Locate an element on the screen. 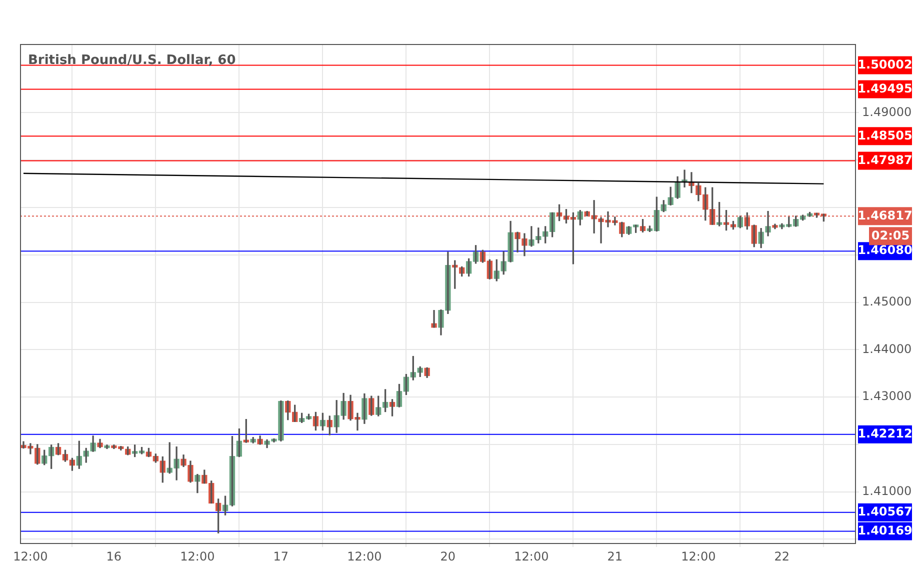  y-tick-label: 1.44000 is located at coordinates (887, 349).